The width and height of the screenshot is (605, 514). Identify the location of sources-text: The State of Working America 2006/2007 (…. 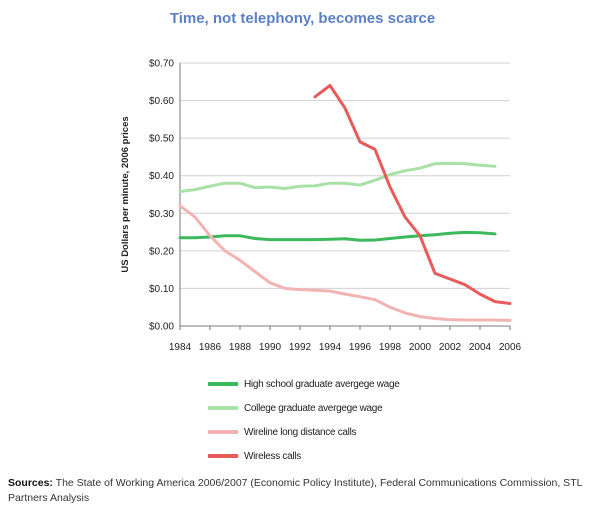
(295, 490).